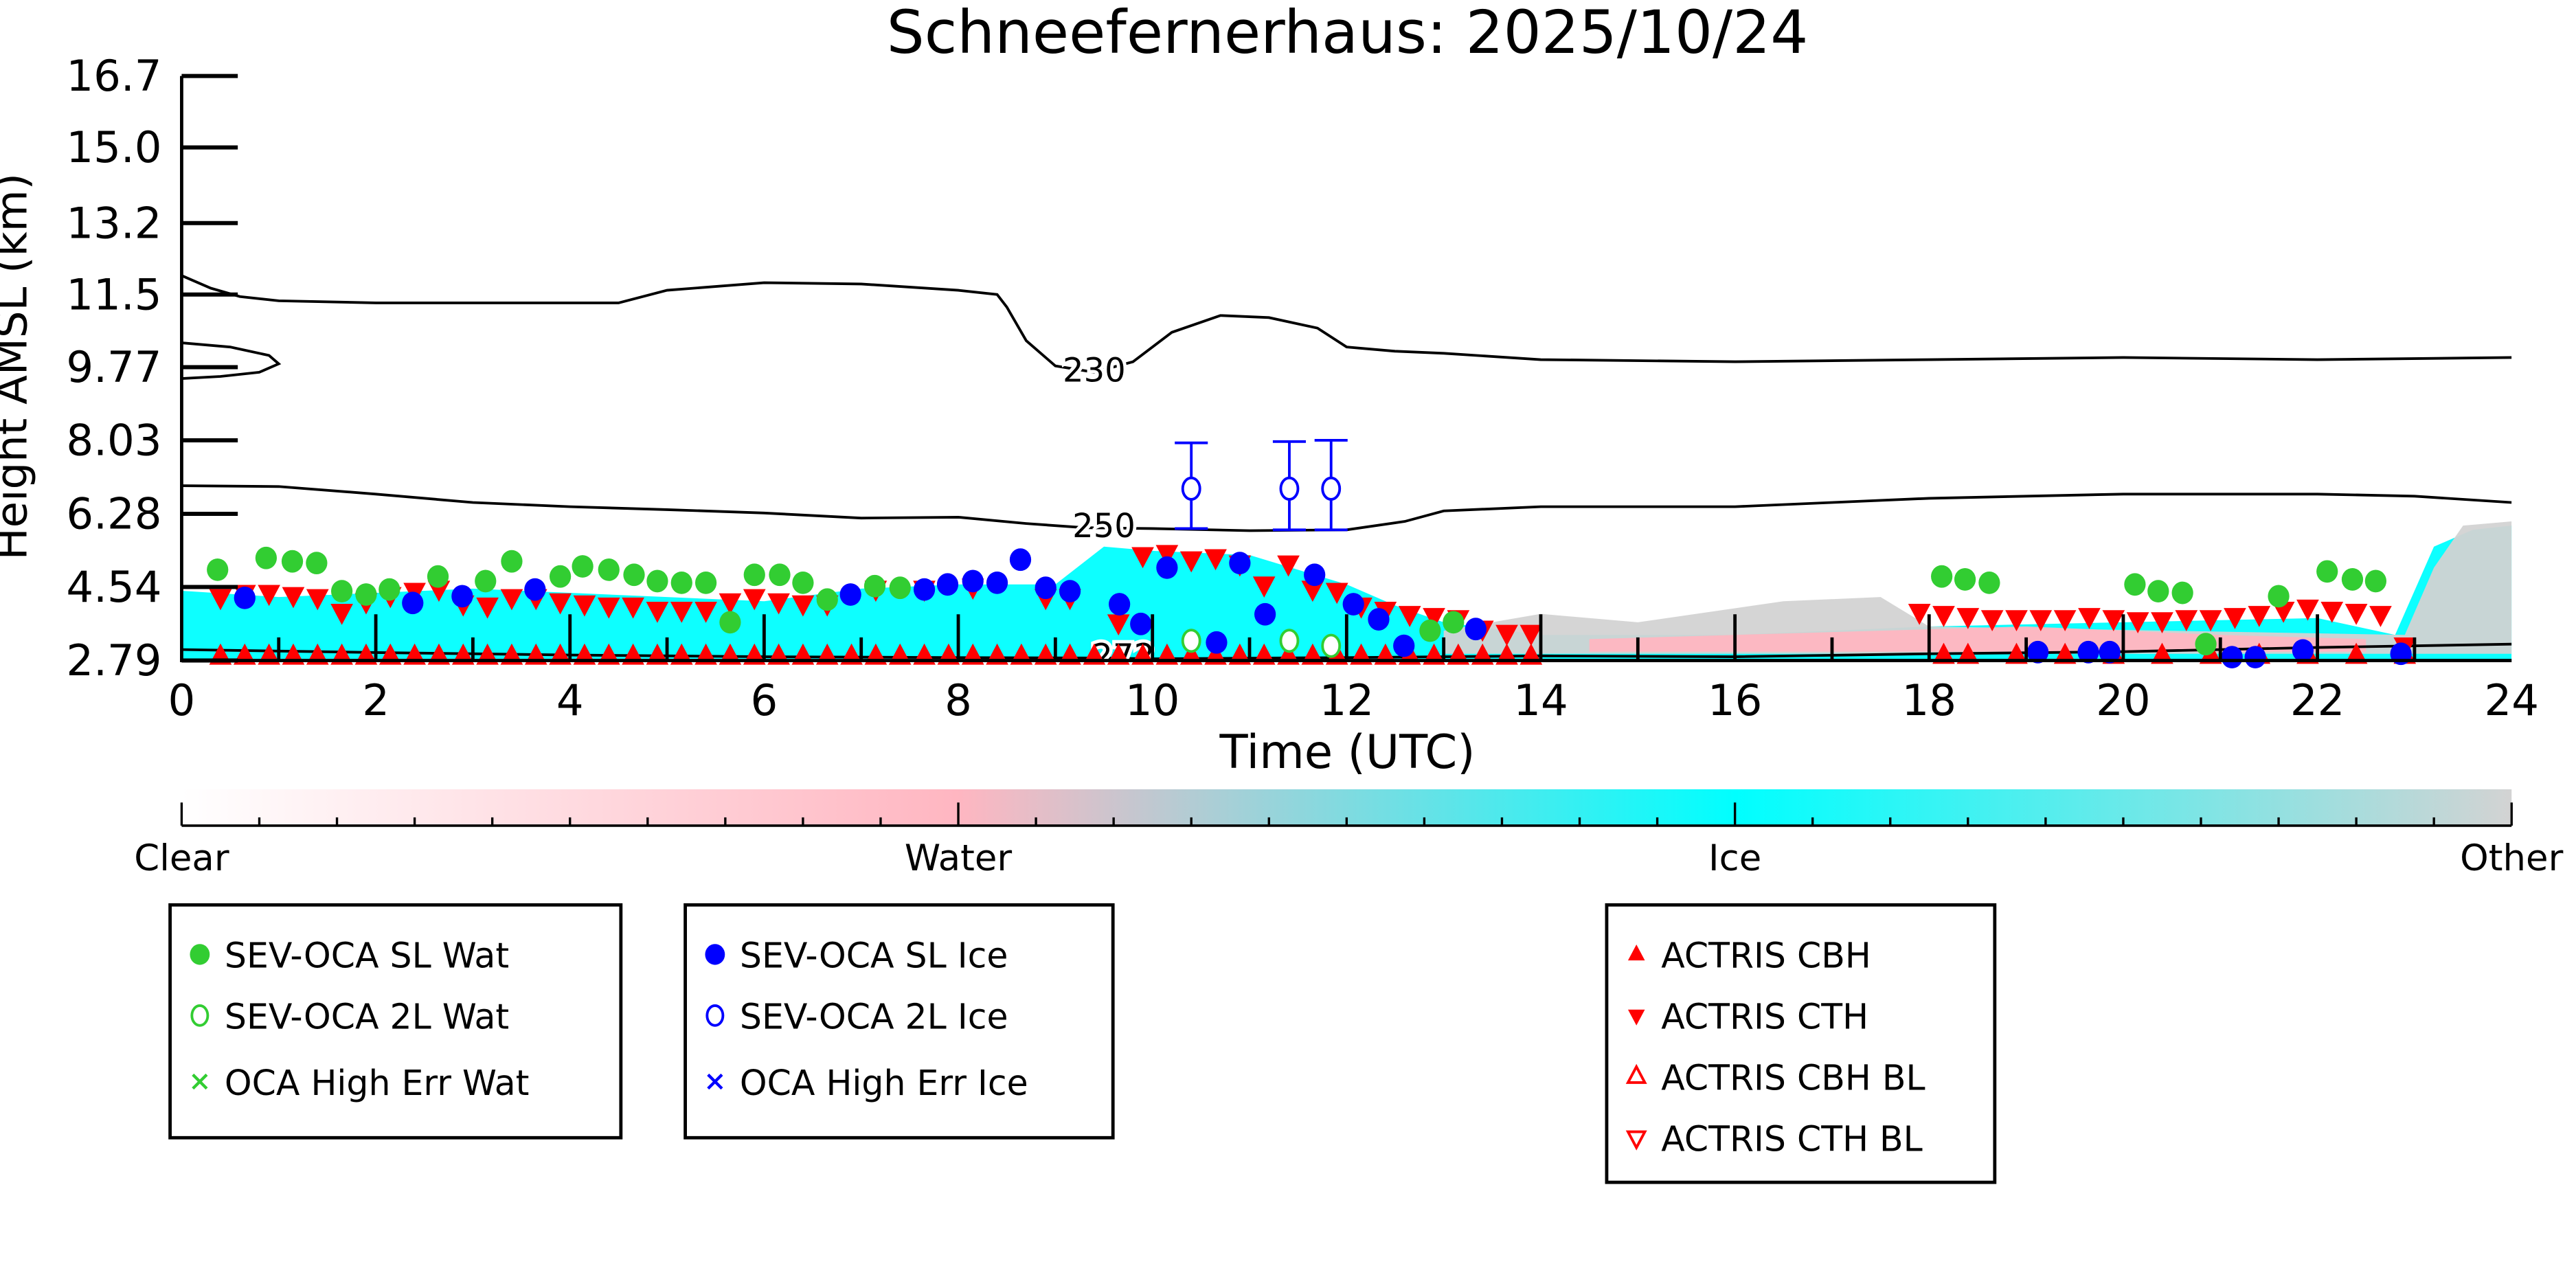  What do you see at coordinates (1636, 1073) in the screenshot?
I see `legend-marker-open-triangle-up` at bounding box center [1636, 1073].